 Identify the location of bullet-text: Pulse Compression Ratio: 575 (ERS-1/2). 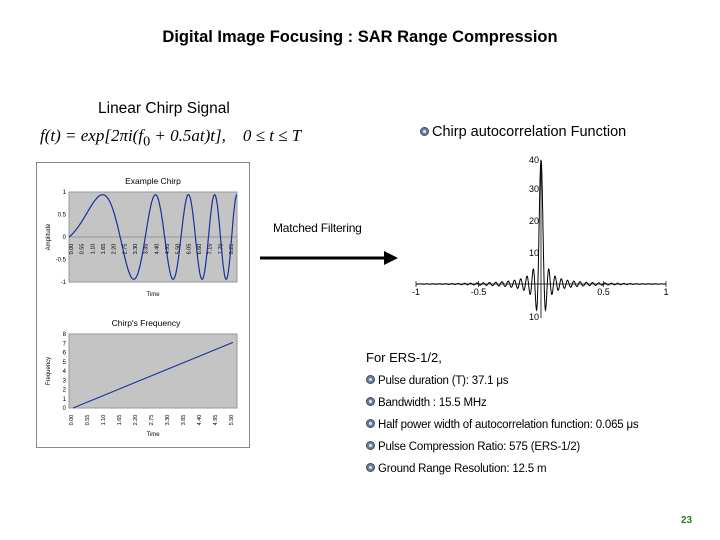
(479, 447).